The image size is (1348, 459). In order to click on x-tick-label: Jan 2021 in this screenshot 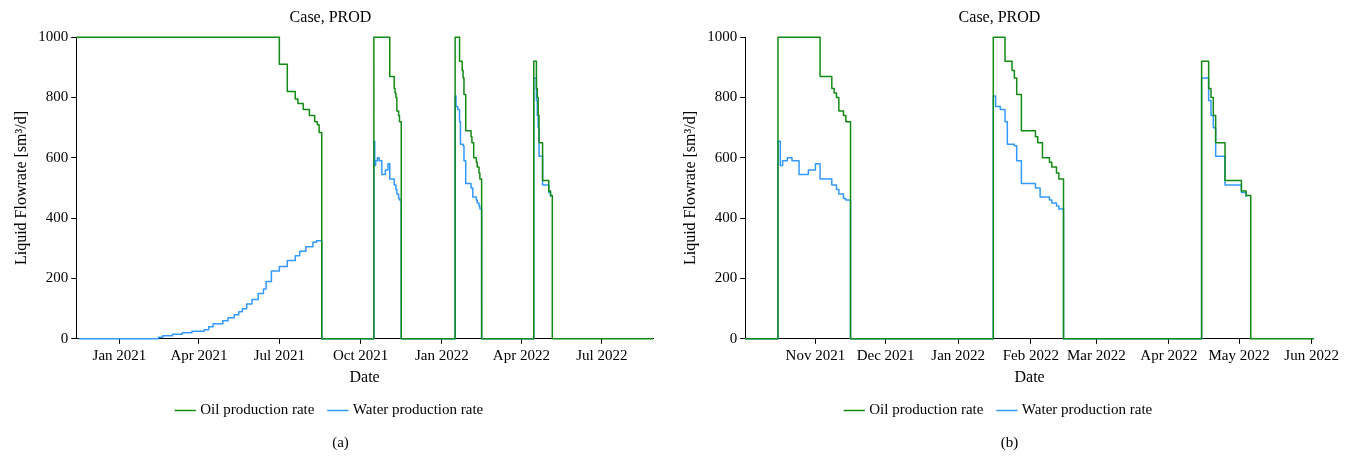, I will do `click(119, 354)`.